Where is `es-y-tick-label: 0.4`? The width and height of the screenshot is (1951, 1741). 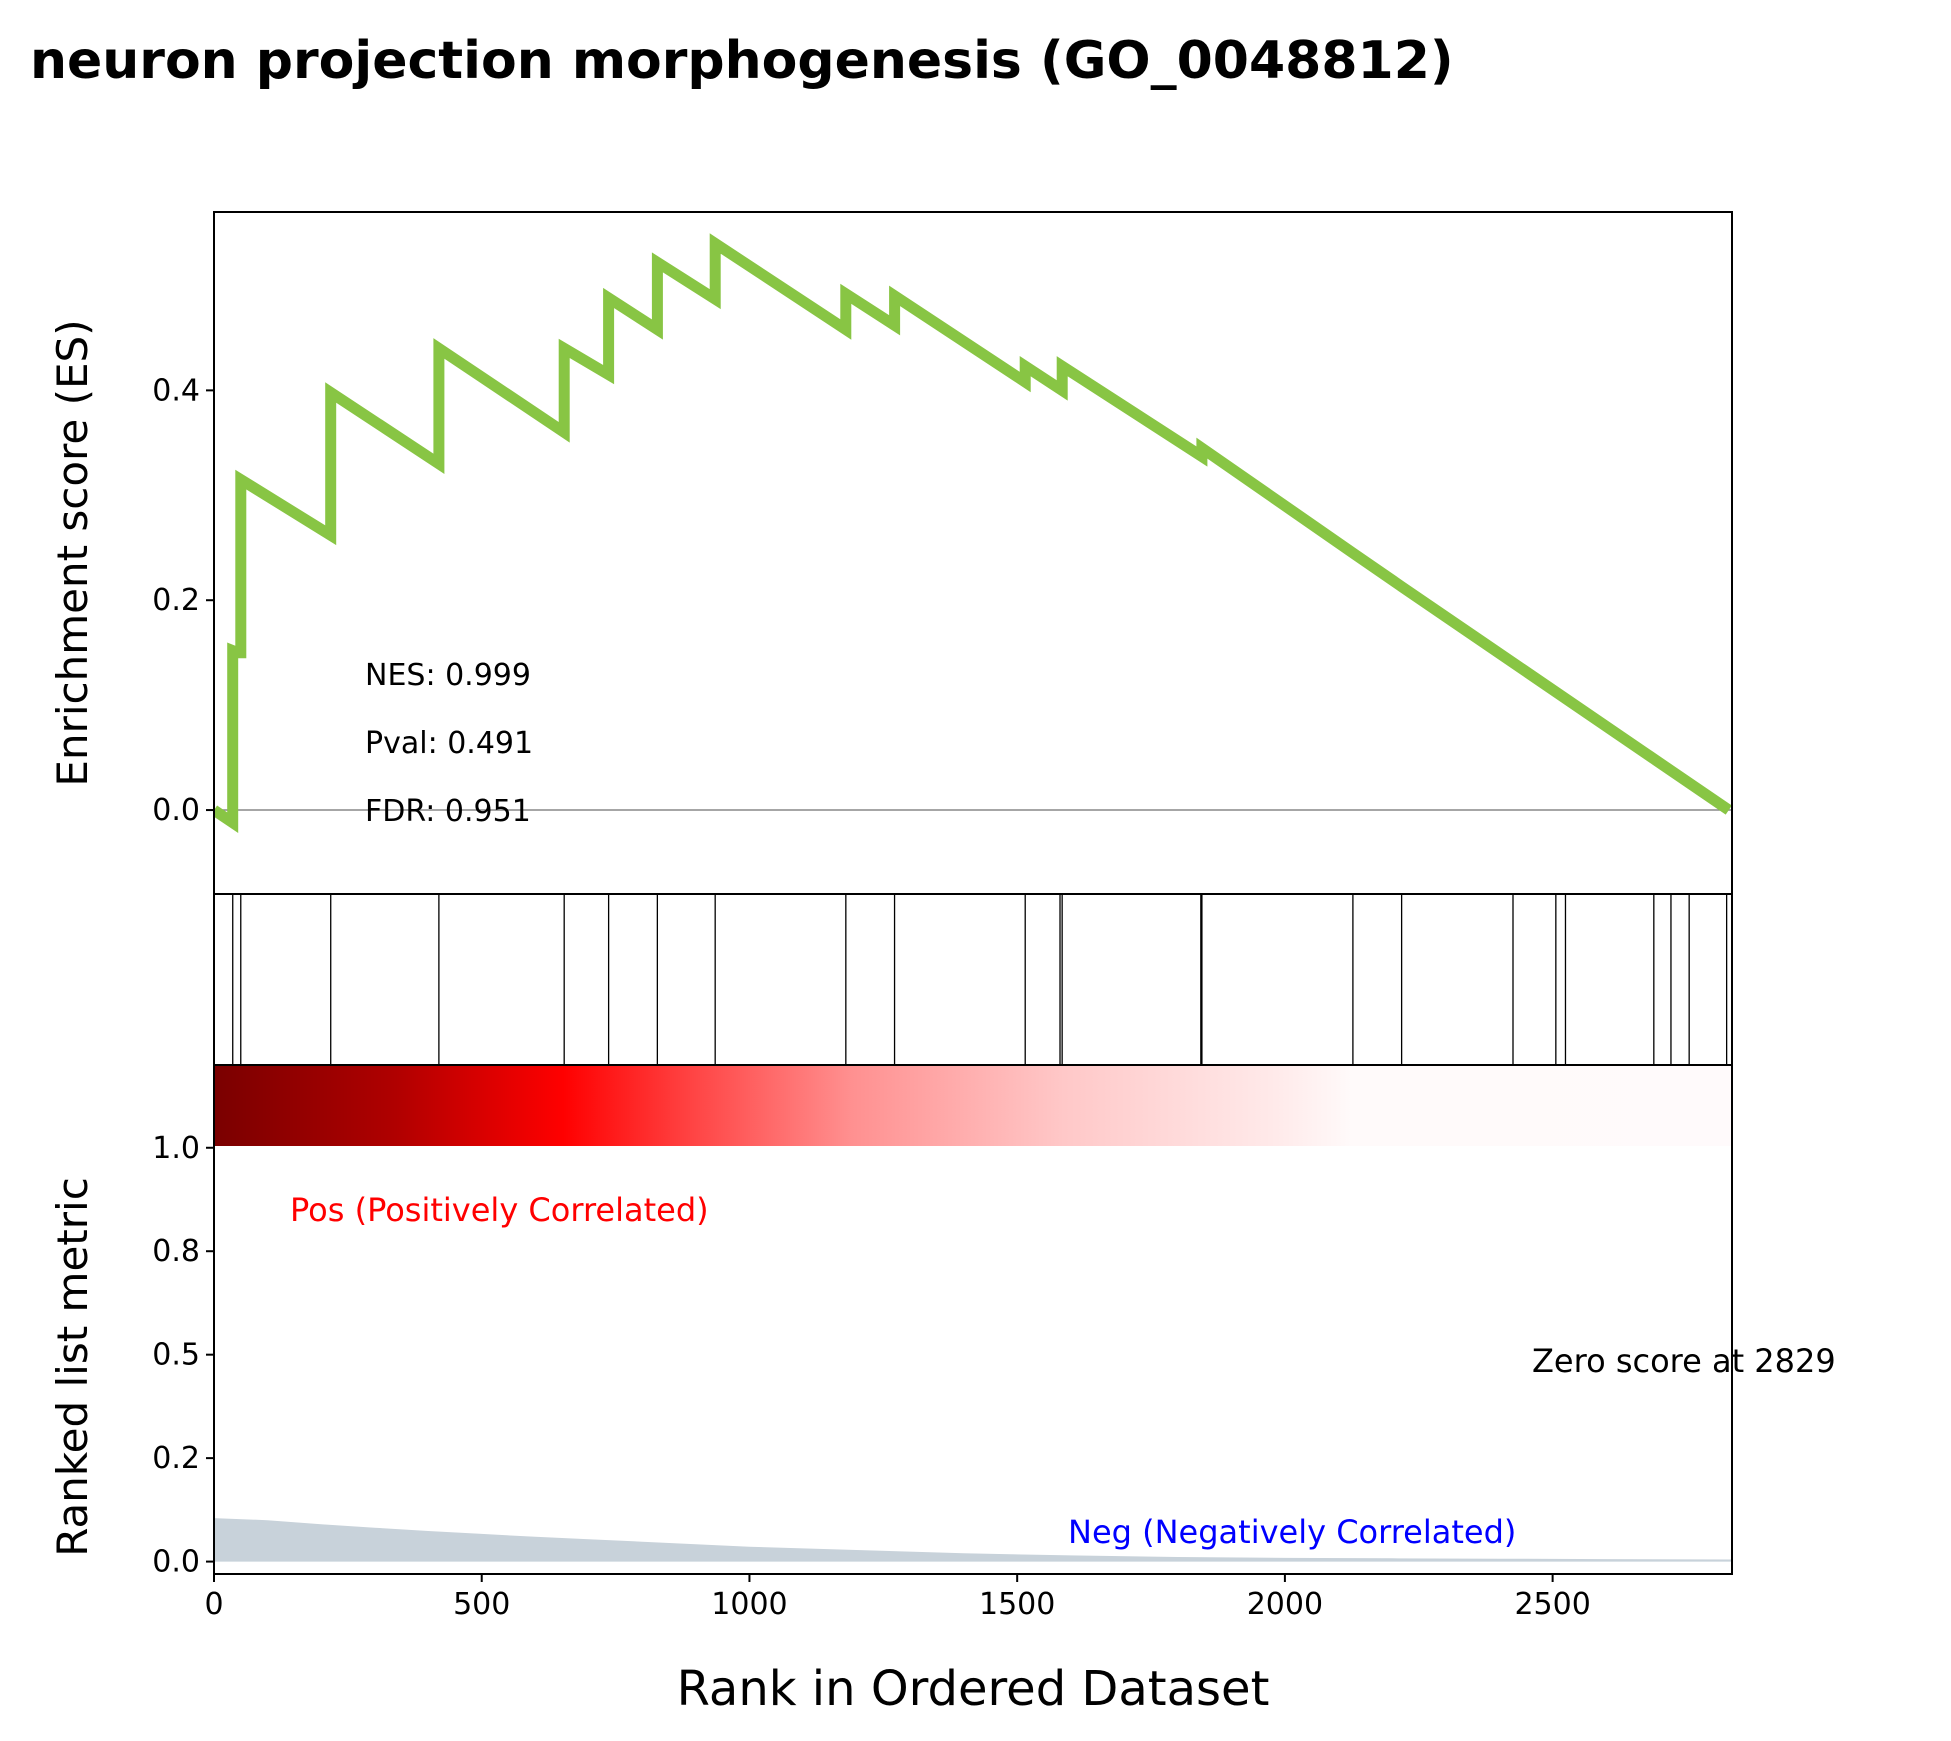 es-y-tick-label: 0.4 is located at coordinates (176, 390).